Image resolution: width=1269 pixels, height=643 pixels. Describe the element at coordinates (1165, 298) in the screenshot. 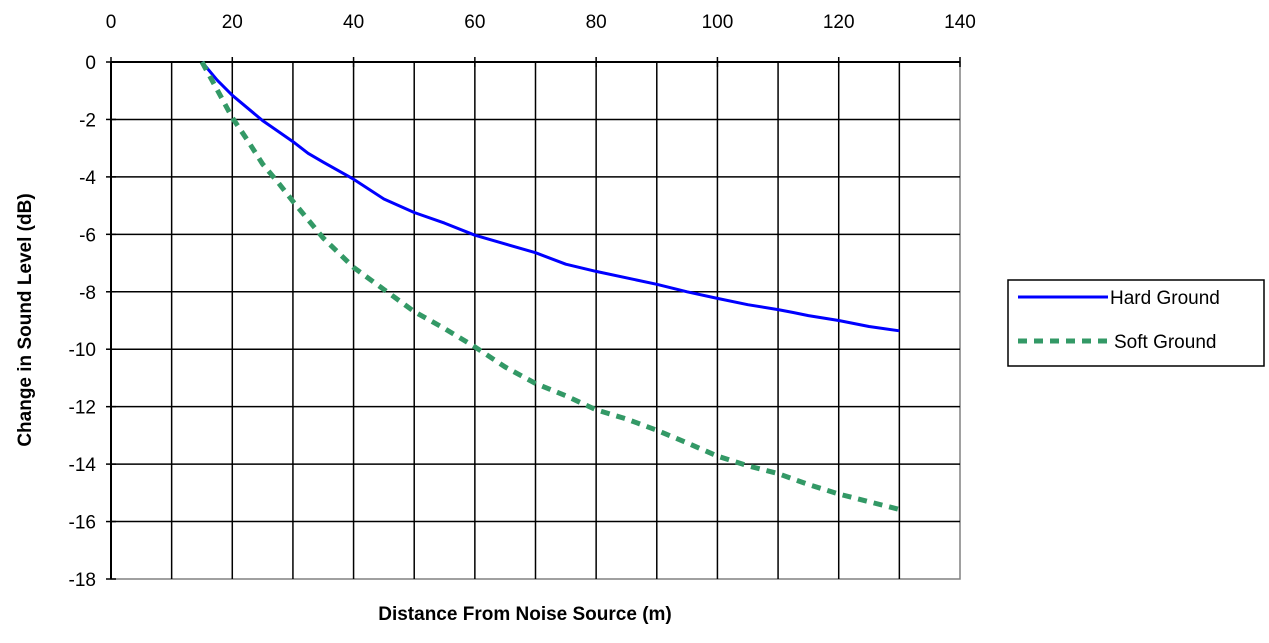

I see `legend-label-hard-ground: Hard Ground` at that location.